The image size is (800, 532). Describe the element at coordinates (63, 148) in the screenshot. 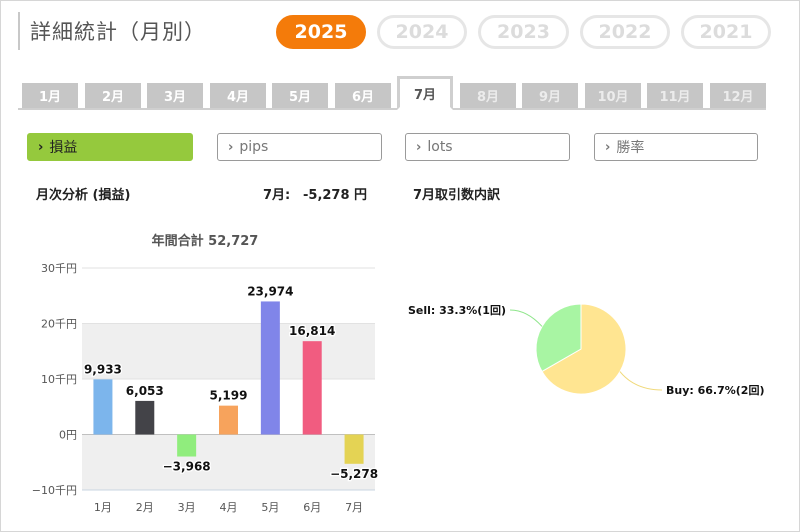

I see `metric-label-profit: 損益` at that location.